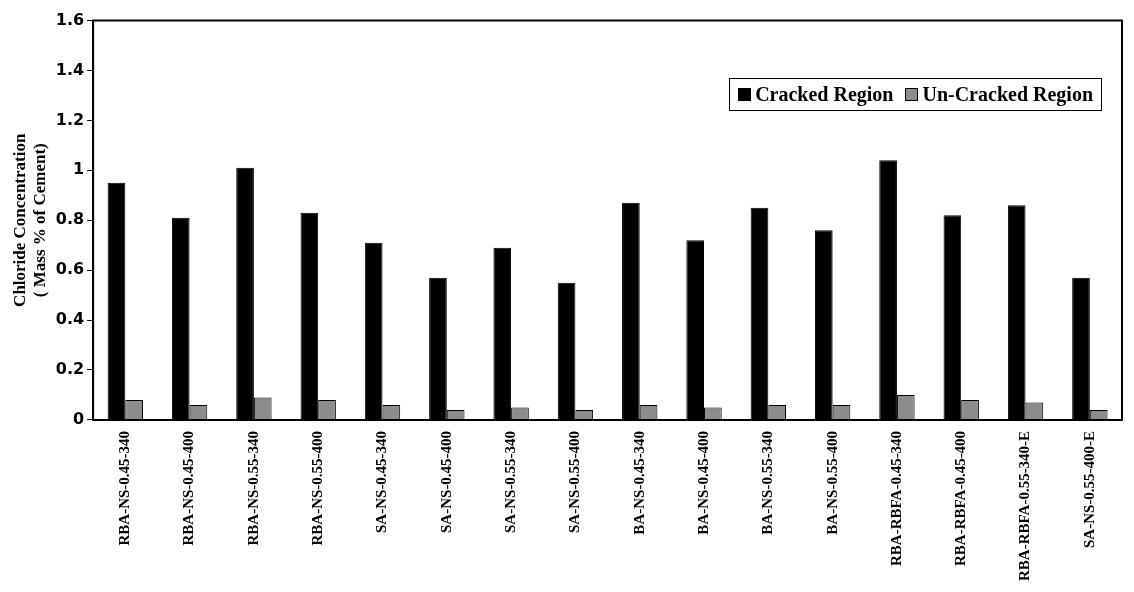 This screenshot has height=592, width=1134. What do you see at coordinates (70, 319) in the screenshot?
I see `y-tick-label: 0.4` at bounding box center [70, 319].